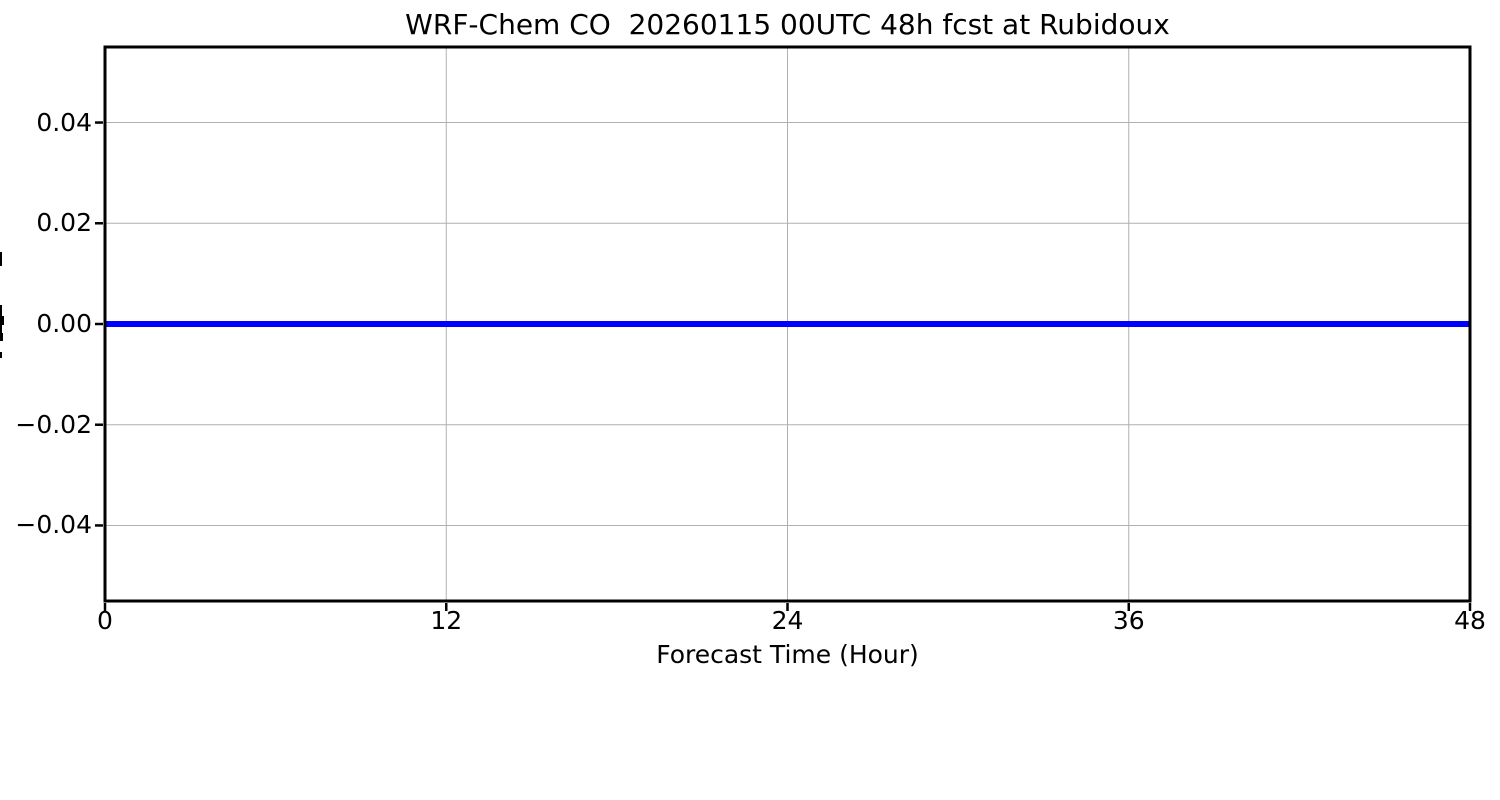  What do you see at coordinates (53, 525) in the screenshot?
I see `y-tick-label: −0.04` at bounding box center [53, 525].